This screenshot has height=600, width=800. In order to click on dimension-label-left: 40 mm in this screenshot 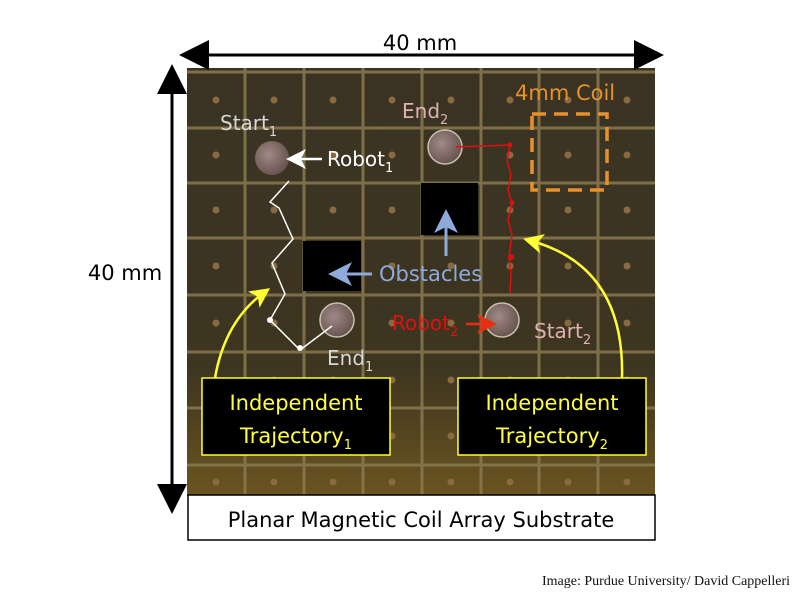, I will do `click(125, 273)`.